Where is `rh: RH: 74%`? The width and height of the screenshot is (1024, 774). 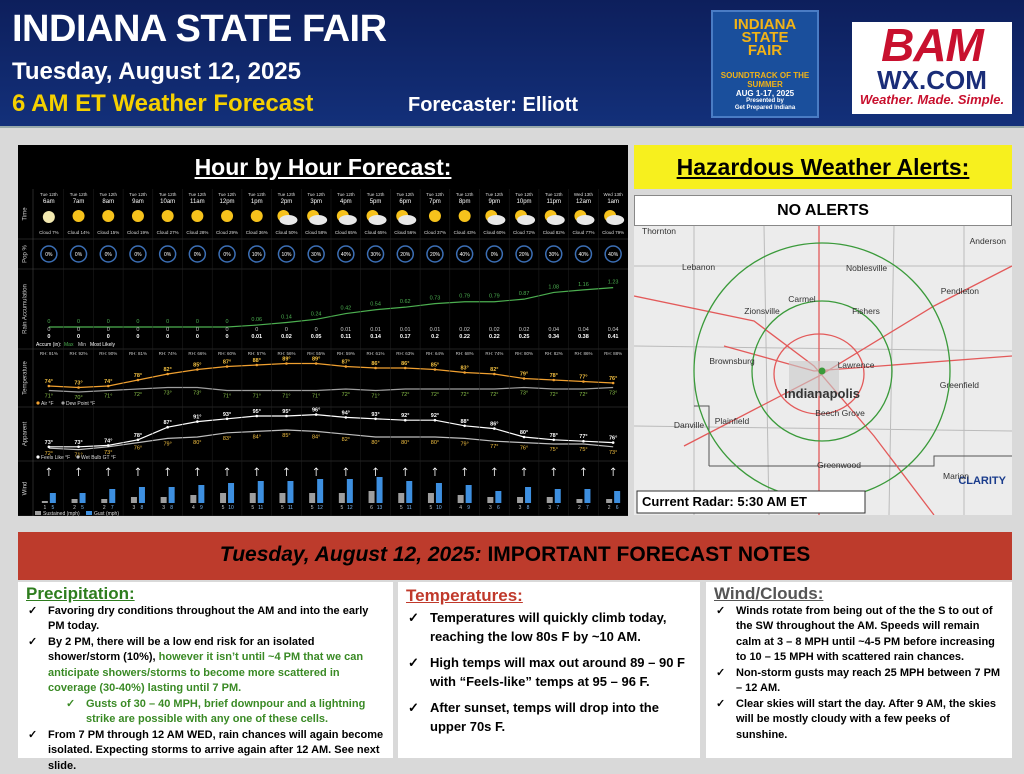 rh: RH: 74% is located at coordinates (494, 353).